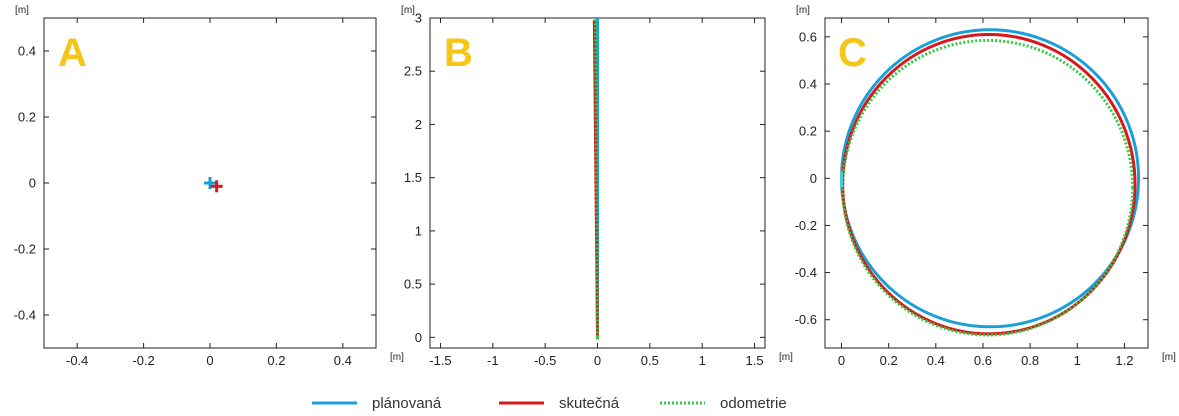 Image resolution: width=1179 pixels, height=416 pixels. Describe the element at coordinates (1124, 360) in the screenshot. I see `x-tick-label: 1.2` at that location.